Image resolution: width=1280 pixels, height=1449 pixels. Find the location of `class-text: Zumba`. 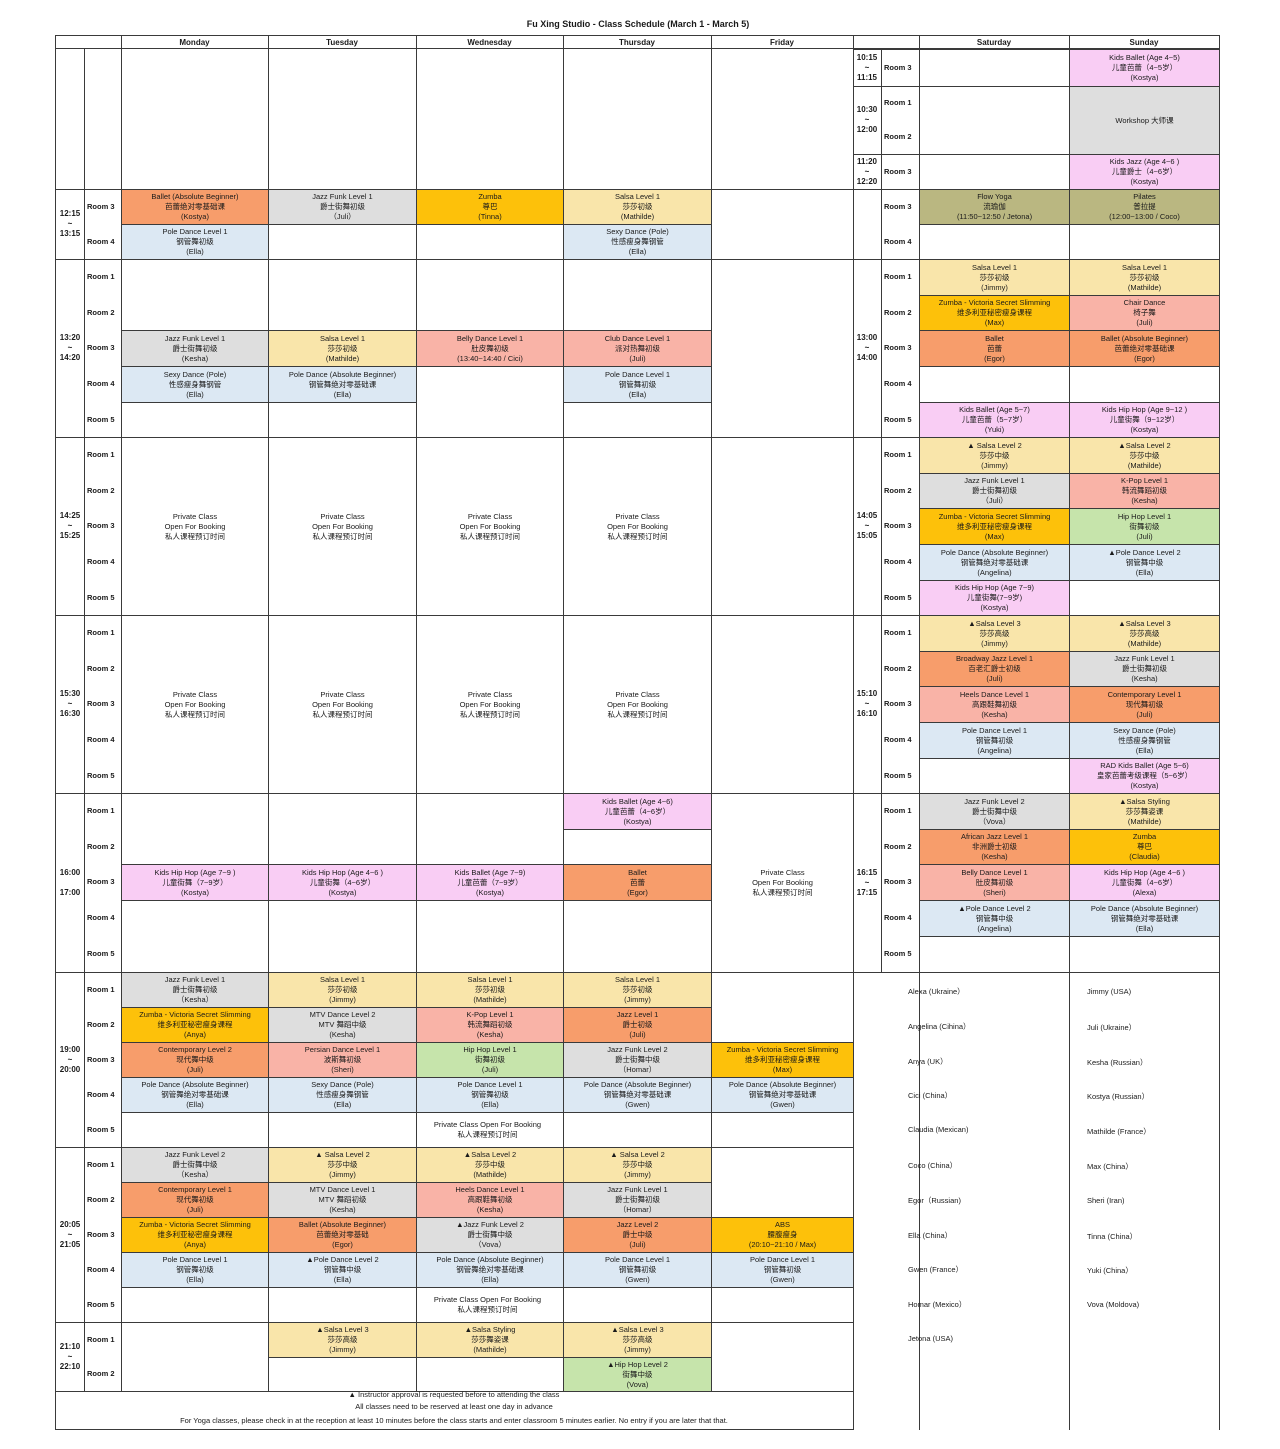

class-text: Zumba is located at coordinates (1144, 836).